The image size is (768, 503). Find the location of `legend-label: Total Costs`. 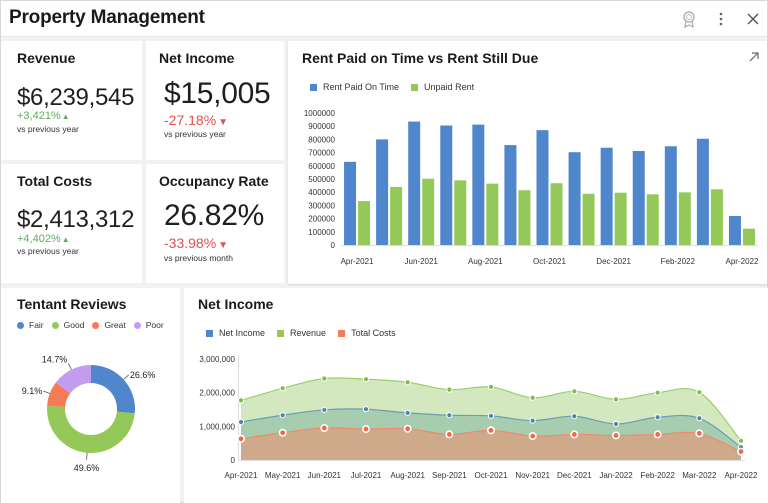

legend-label: Total Costs is located at coordinates (373, 333).